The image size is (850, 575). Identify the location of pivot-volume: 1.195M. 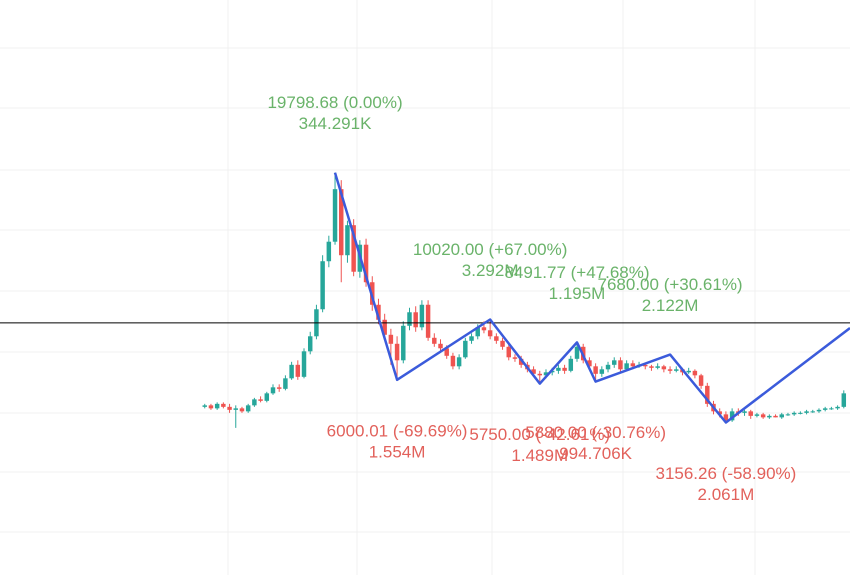
(577, 293).